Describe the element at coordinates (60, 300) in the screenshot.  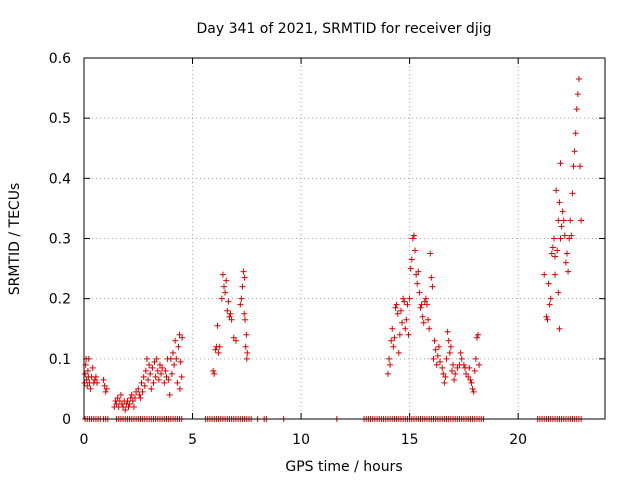
I see `y-tick-label: 0.2` at that location.